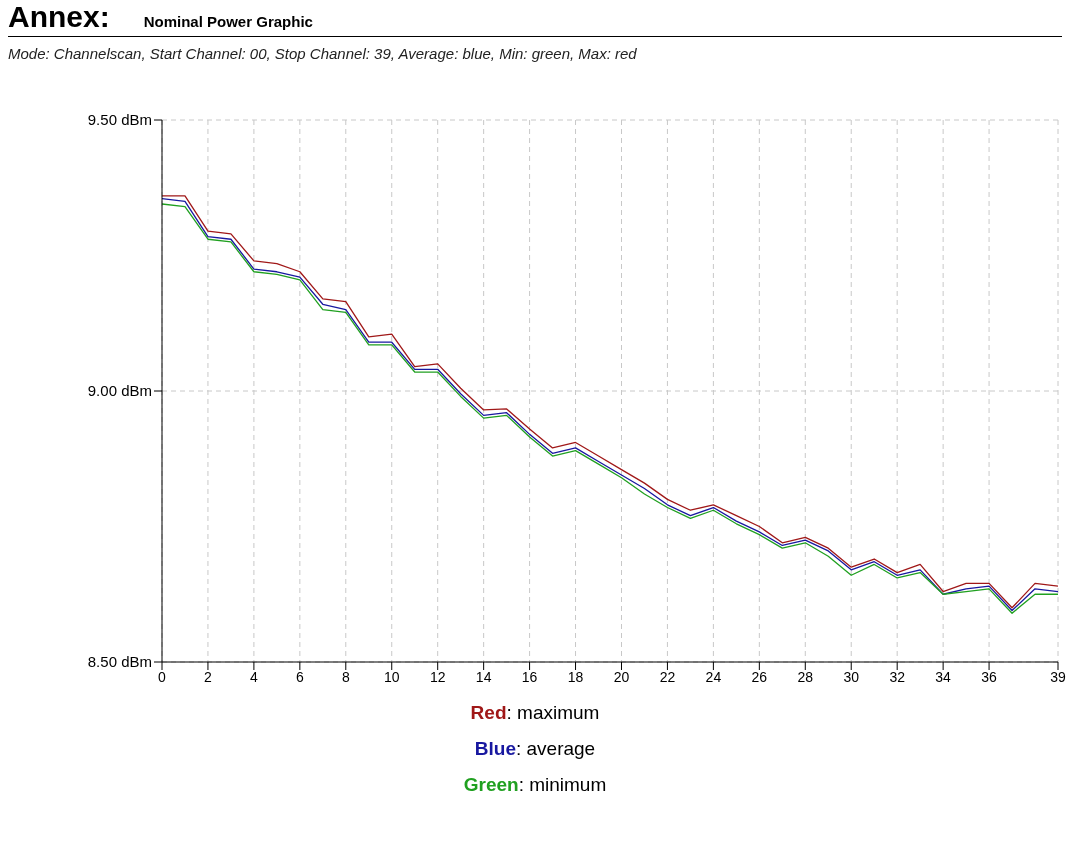 This screenshot has width=1070, height=848. What do you see at coordinates (162, 676) in the screenshot?
I see `x-tick-label: 0` at bounding box center [162, 676].